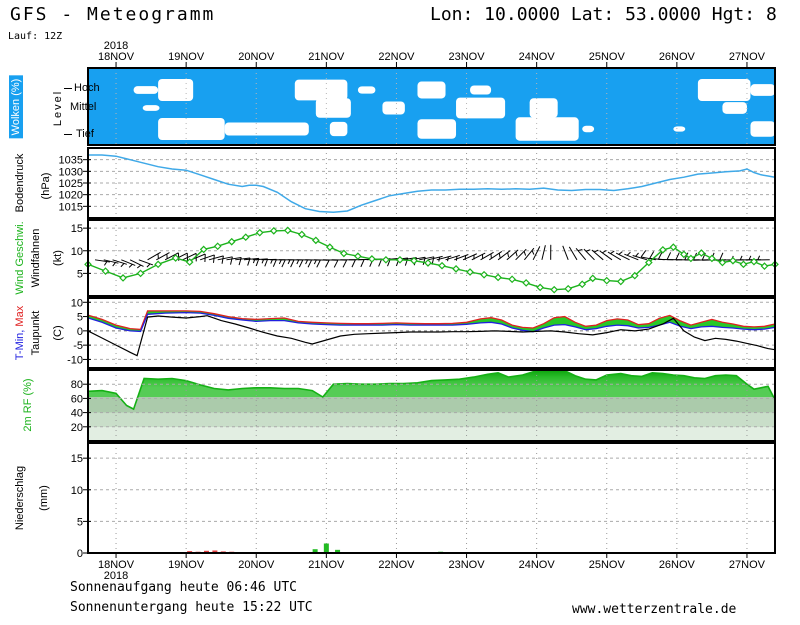  Describe the element at coordinates (431, 336) in the screenshot. I see `dewpoint-line` at that location.